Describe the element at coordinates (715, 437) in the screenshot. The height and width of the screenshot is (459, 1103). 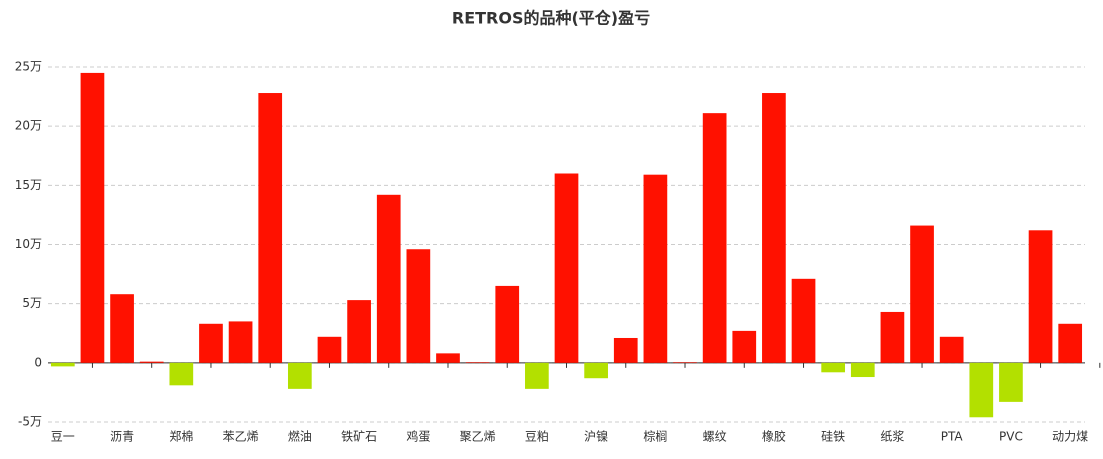
I see `x-tick-label: 螺纹` at that location.